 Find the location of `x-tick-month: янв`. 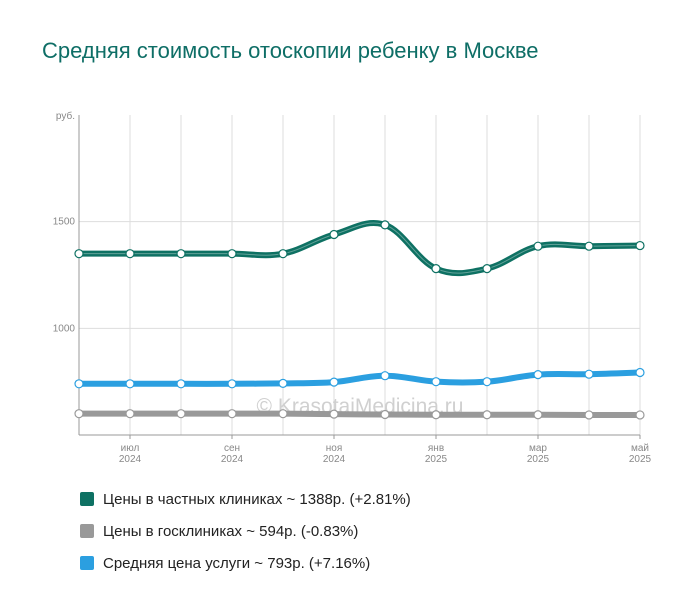

x-tick-month: янв is located at coordinates (436, 448).